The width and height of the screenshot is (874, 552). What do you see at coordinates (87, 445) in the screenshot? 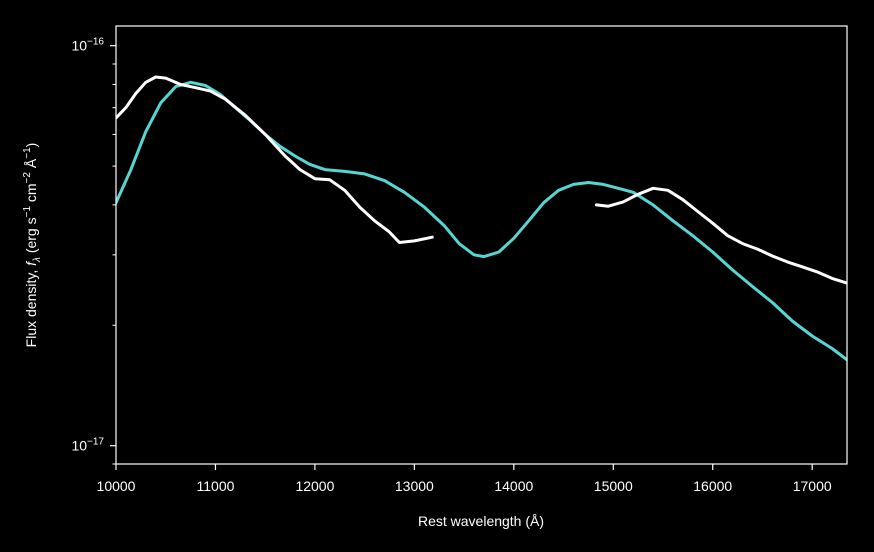
I see `y-tick-label: 10−17` at bounding box center [87, 445].